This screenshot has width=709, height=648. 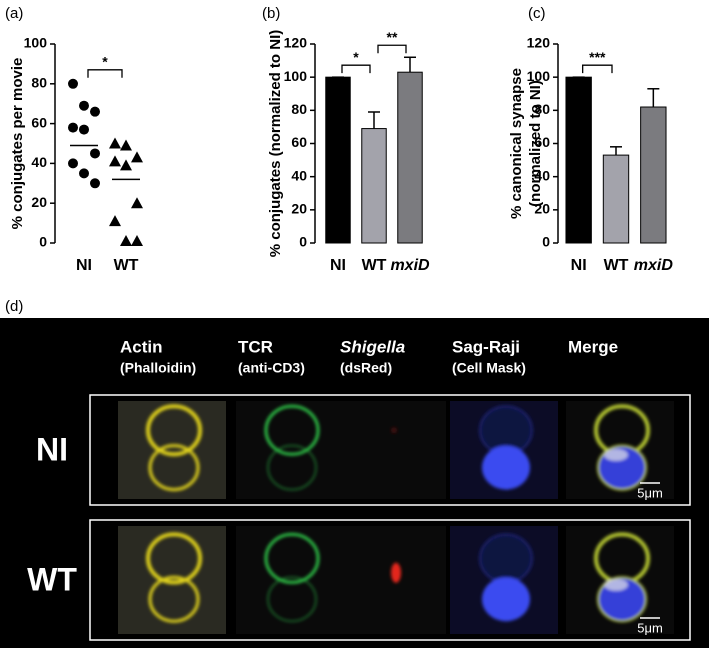 I want to click on panel-label: (a), so click(x=14, y=13).